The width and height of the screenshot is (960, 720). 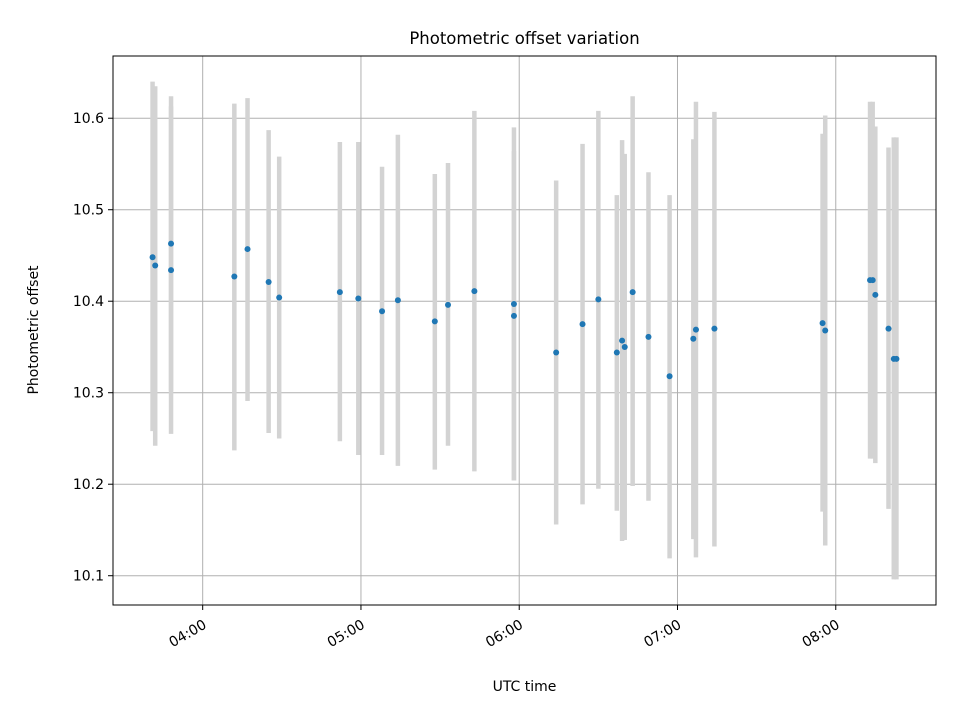 What do you see at coordinates (88, 211) in the screenshot?
I see `y-tick-label: 10.5` at bounding box center [88, 211].